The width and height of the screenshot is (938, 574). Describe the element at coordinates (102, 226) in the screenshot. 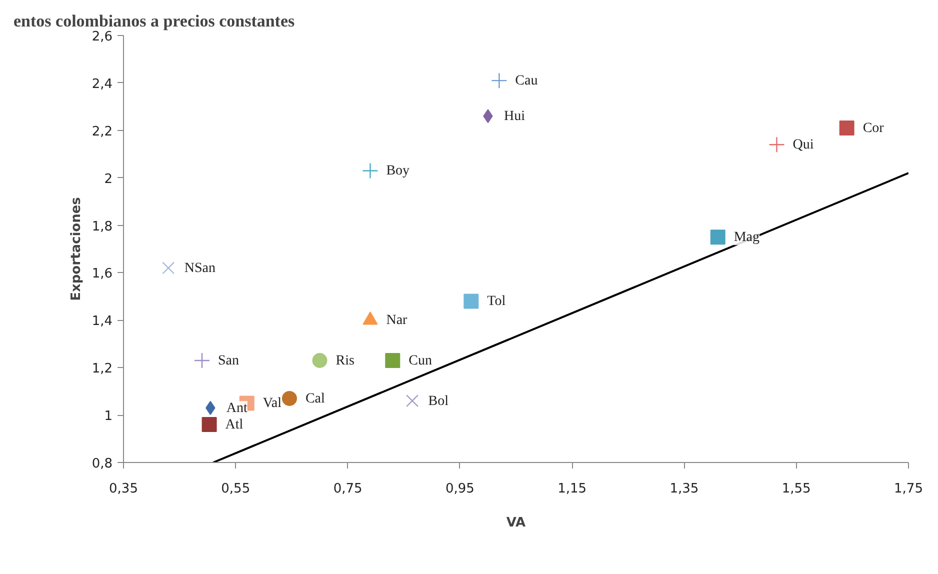

I see `y-tick-label: 1,8` at that location.